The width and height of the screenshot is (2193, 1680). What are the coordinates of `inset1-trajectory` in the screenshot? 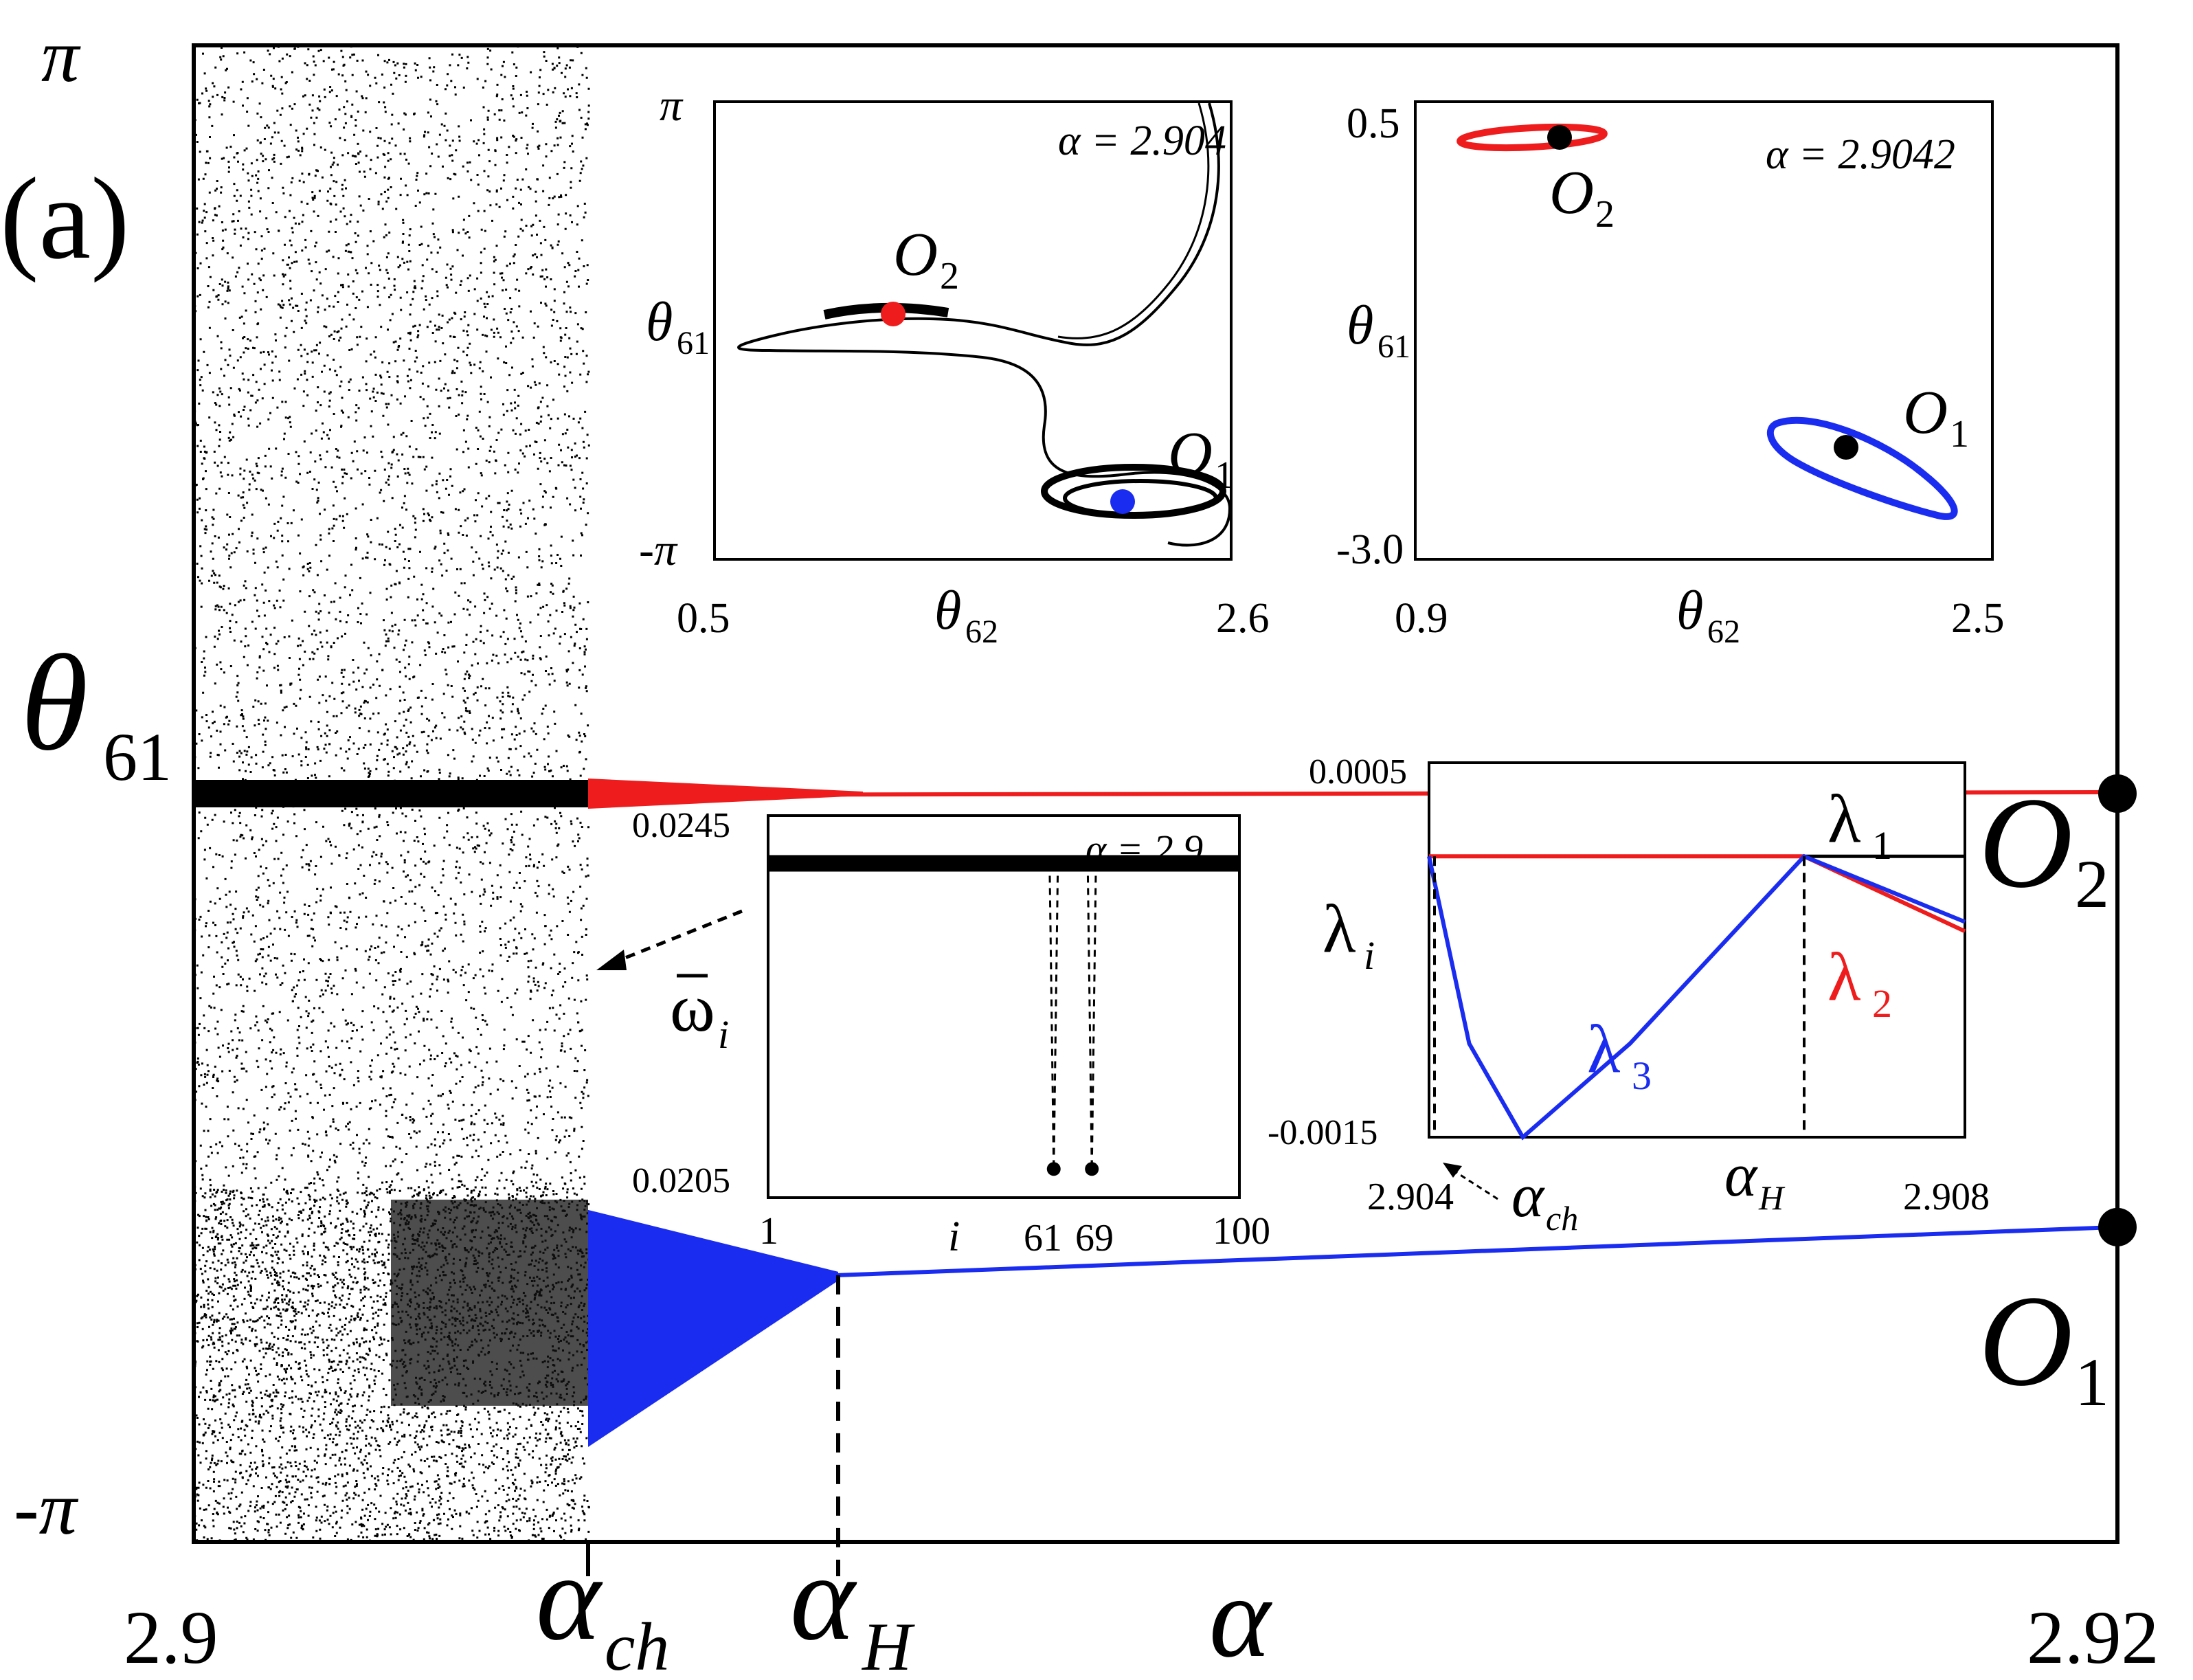 It's located at (984, 324).